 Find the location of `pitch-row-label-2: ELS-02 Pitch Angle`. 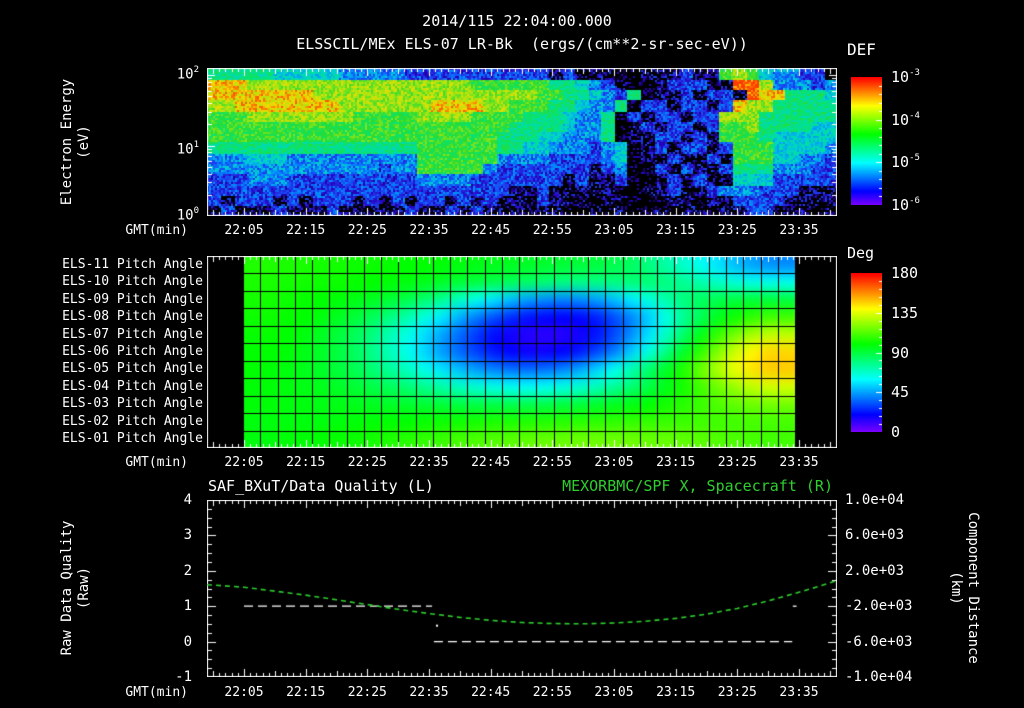

pitch-row-label-2: ELS-02 Pitch Angle is located at coordinates (132, 421).